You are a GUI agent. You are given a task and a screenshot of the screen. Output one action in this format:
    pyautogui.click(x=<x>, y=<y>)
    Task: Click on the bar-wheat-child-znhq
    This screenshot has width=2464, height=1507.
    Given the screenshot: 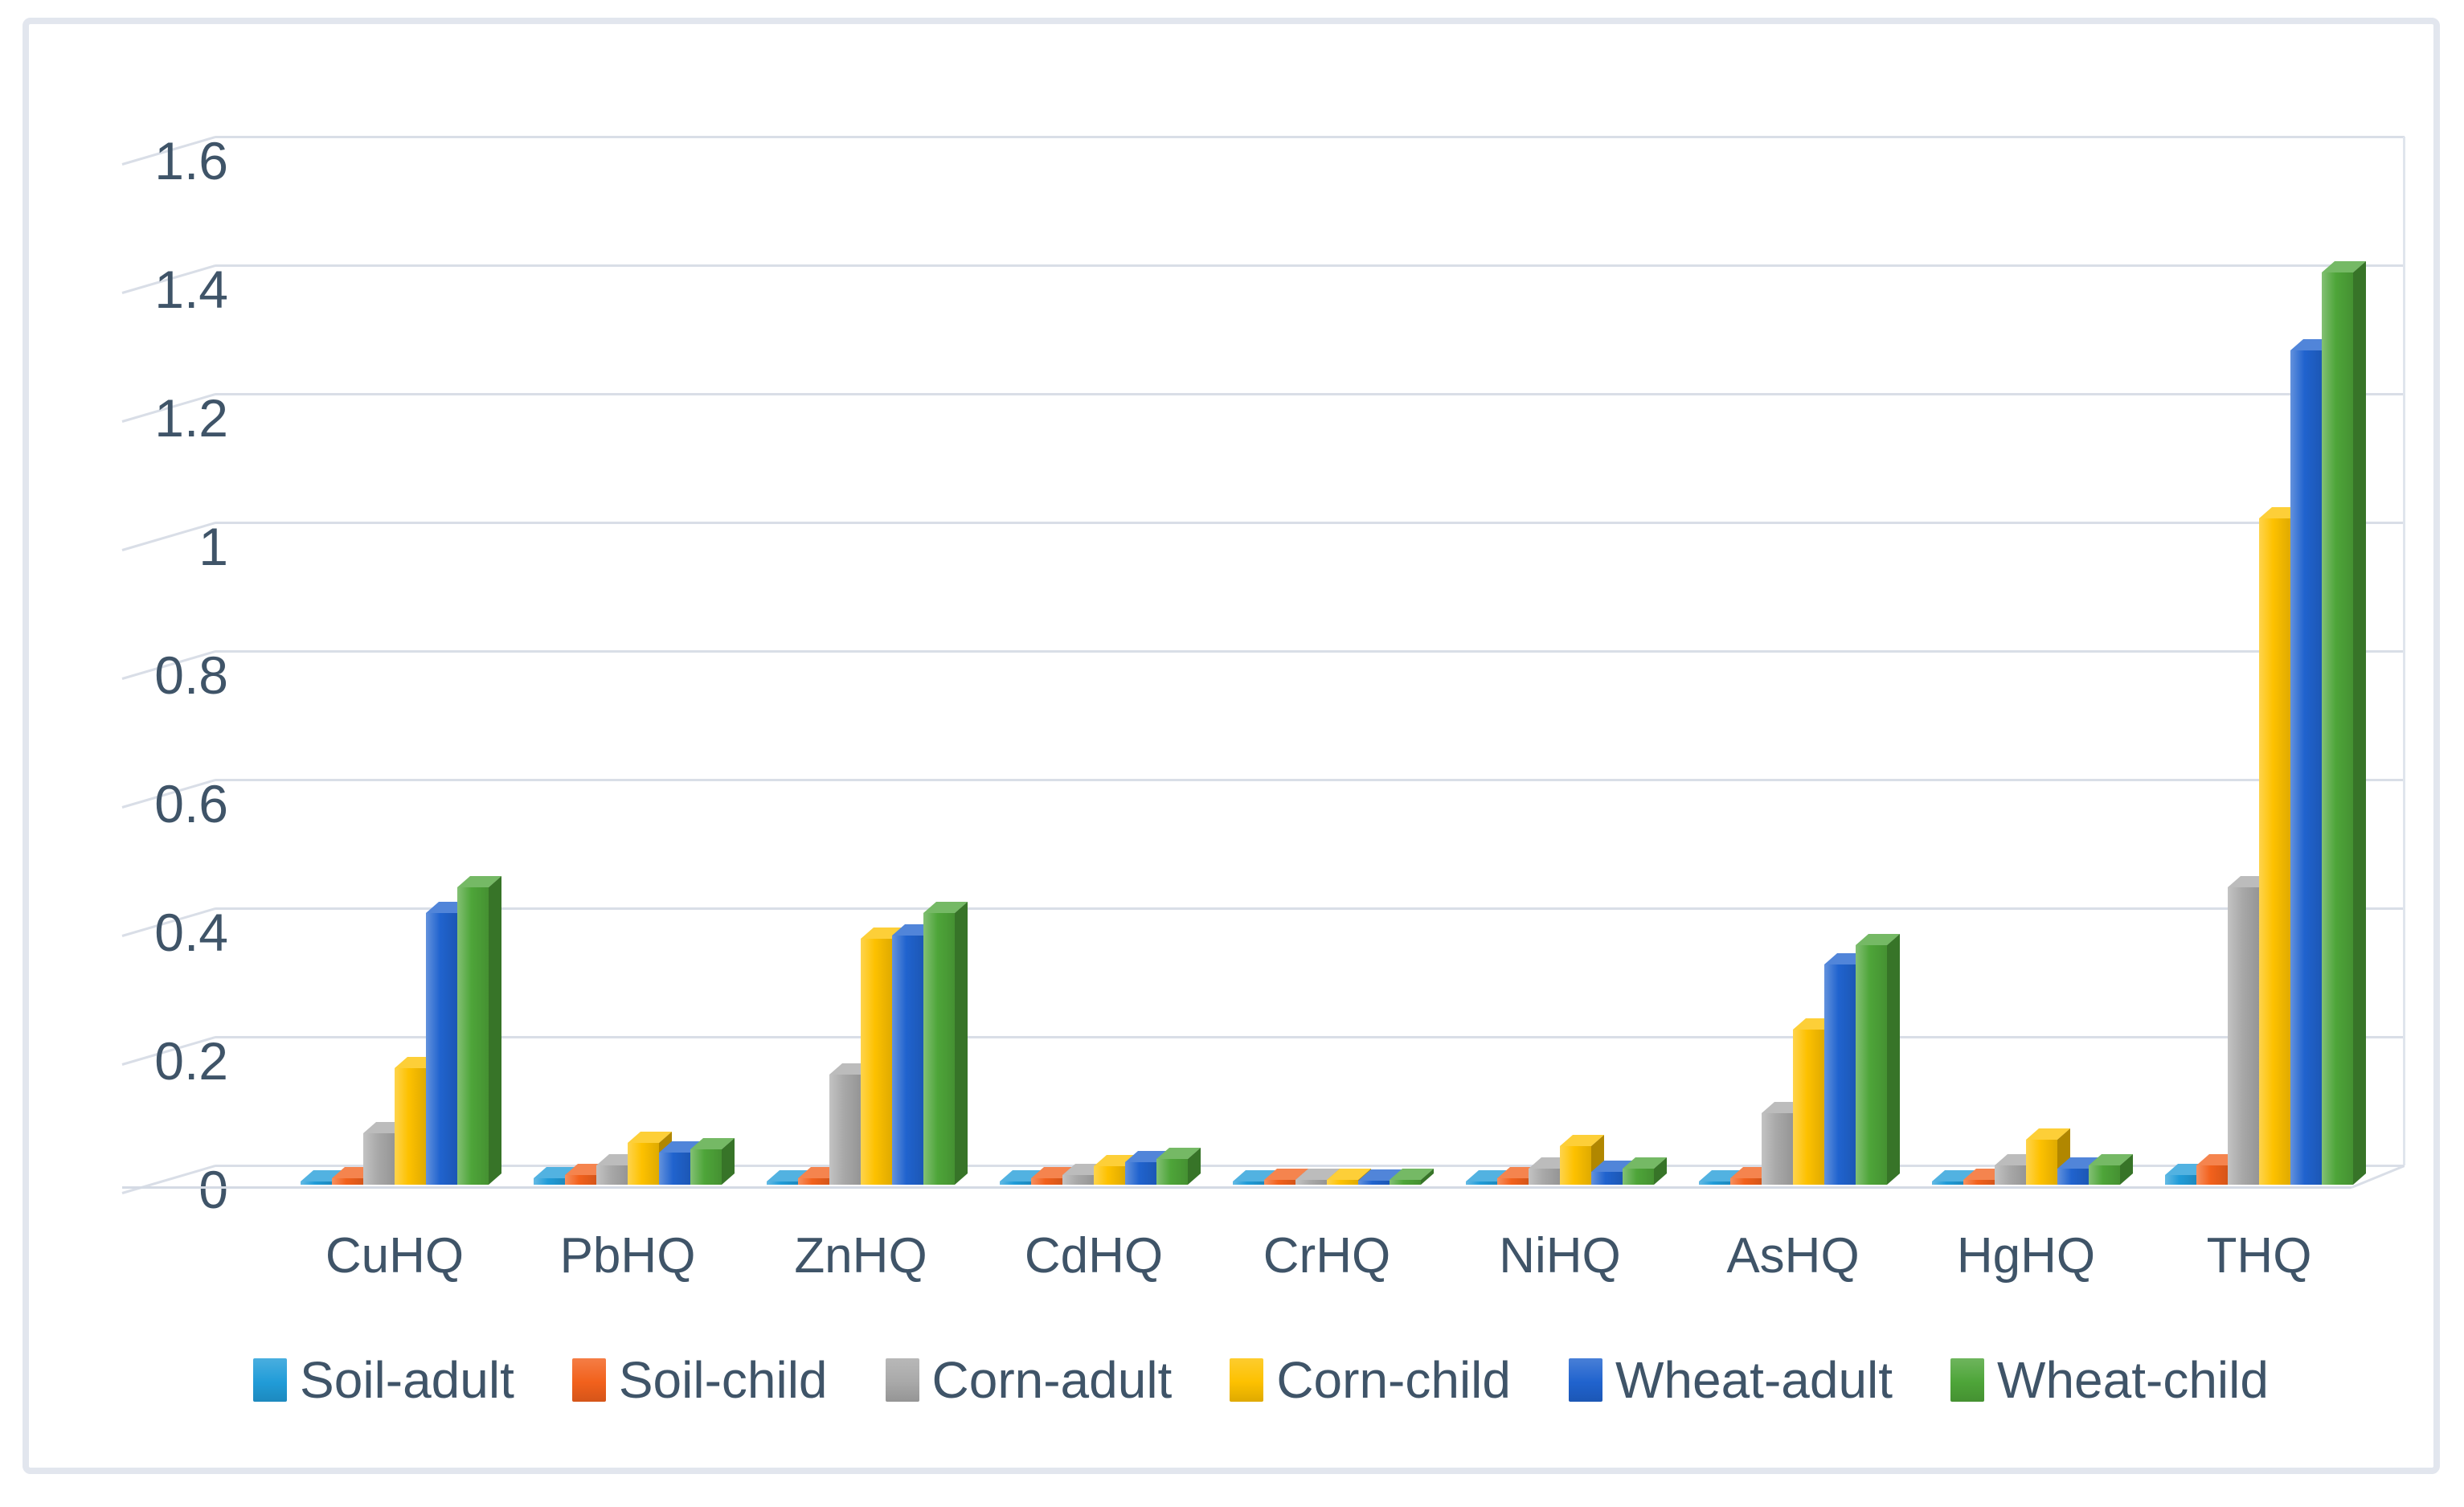 What is the action you would take?
    pyautogui.click(x=945, y=1043)
    